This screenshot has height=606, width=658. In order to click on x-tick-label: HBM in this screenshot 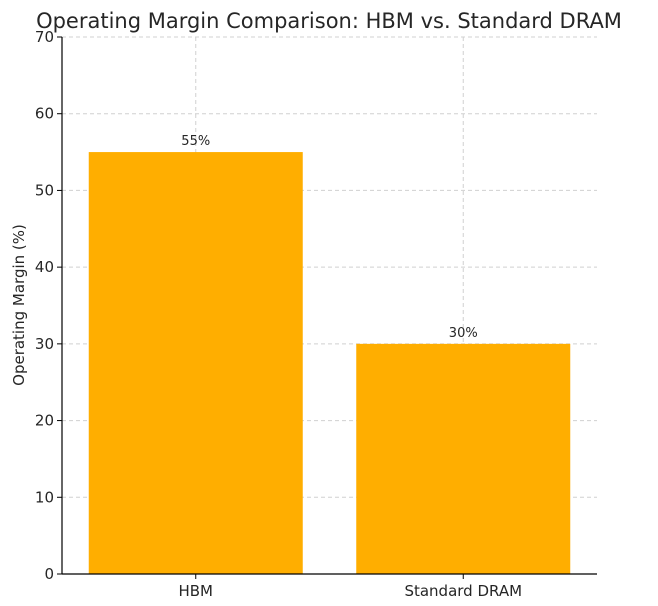, I will do `click(195, 591)`.